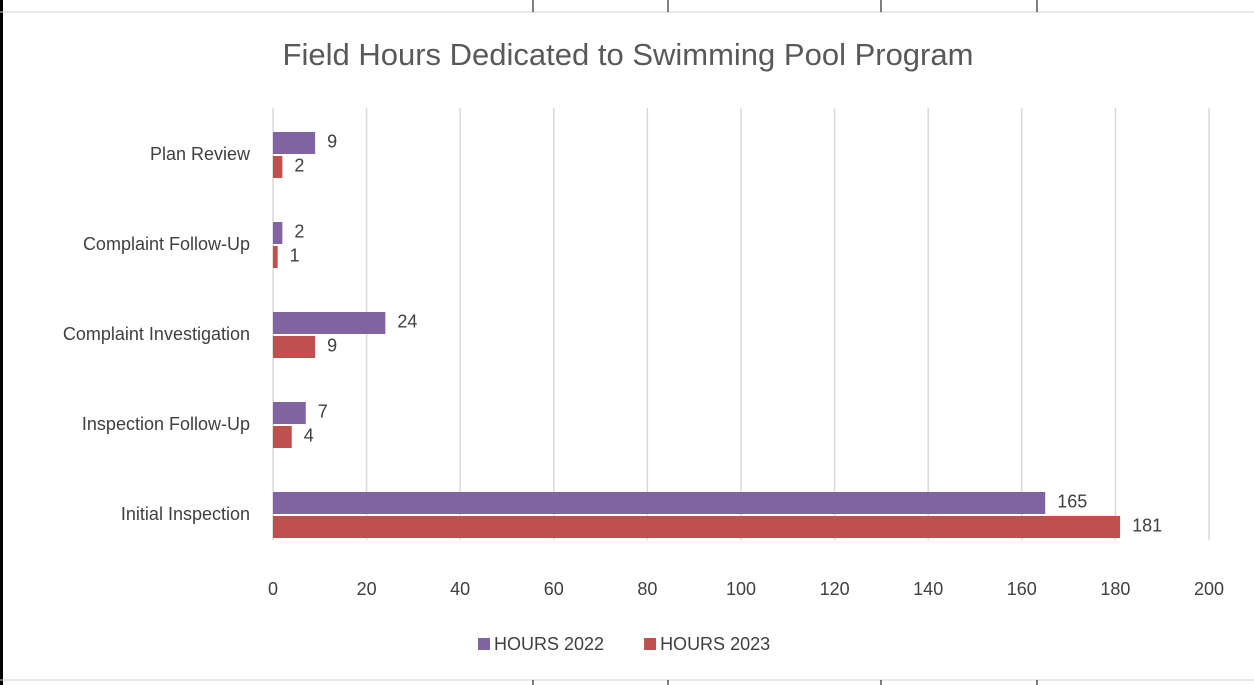 The width and height of the screenshot is (1254, 685). I want to click on legend-label: HOURS 2022, so click(549, 644).